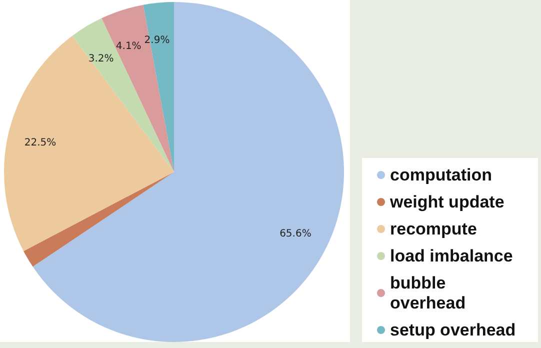 Image resolution: width=541 pixels, height=348 pixels. What do you see at coordinates (428, 293) in the screenshot?
I see `legend-label: bubble overhead` at bounding box center [428, 293].